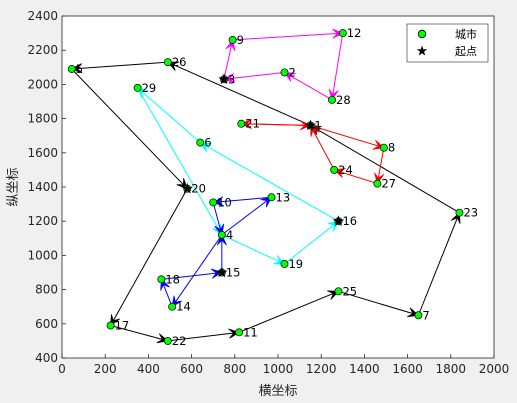 This screenshot has height=403, width=517. Describe the element at coordinates (149, 88) in the screenshot. I see `city-label: 29` at that location.